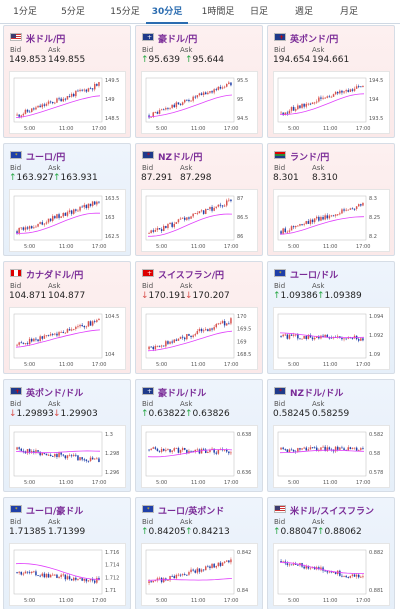 The image size is (400, 609). Describe the element at coordinates (67, 574) in the screenshot. I see `mini-chart: 1.716 1.714 1.712 1.71 5:00 11:00 17:00` at that location.